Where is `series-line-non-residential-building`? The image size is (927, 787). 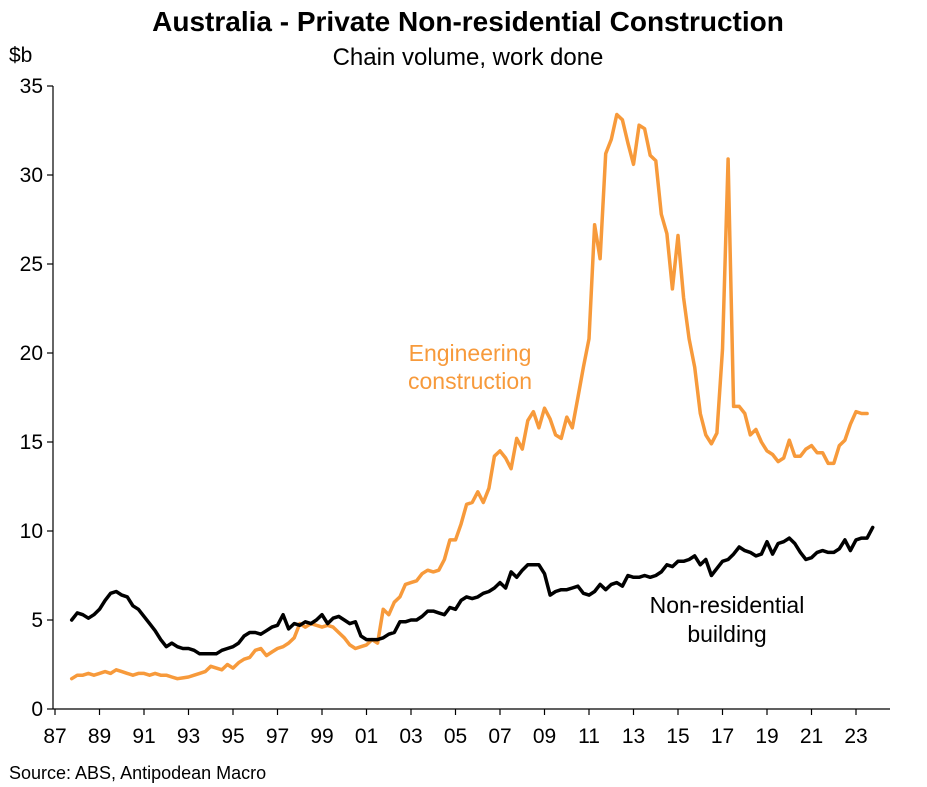 series-line-non-residential-building is located at coordinates (472, 590).